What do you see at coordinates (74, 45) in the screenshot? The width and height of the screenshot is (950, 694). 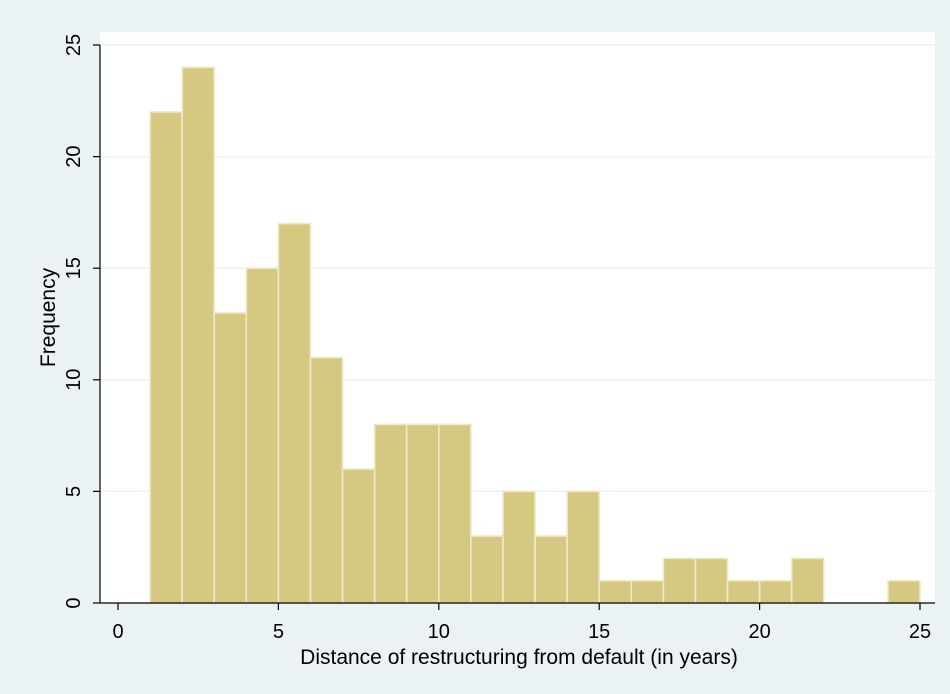 I see `y-tick-label-25: 25` at bounding box center [74, 45].